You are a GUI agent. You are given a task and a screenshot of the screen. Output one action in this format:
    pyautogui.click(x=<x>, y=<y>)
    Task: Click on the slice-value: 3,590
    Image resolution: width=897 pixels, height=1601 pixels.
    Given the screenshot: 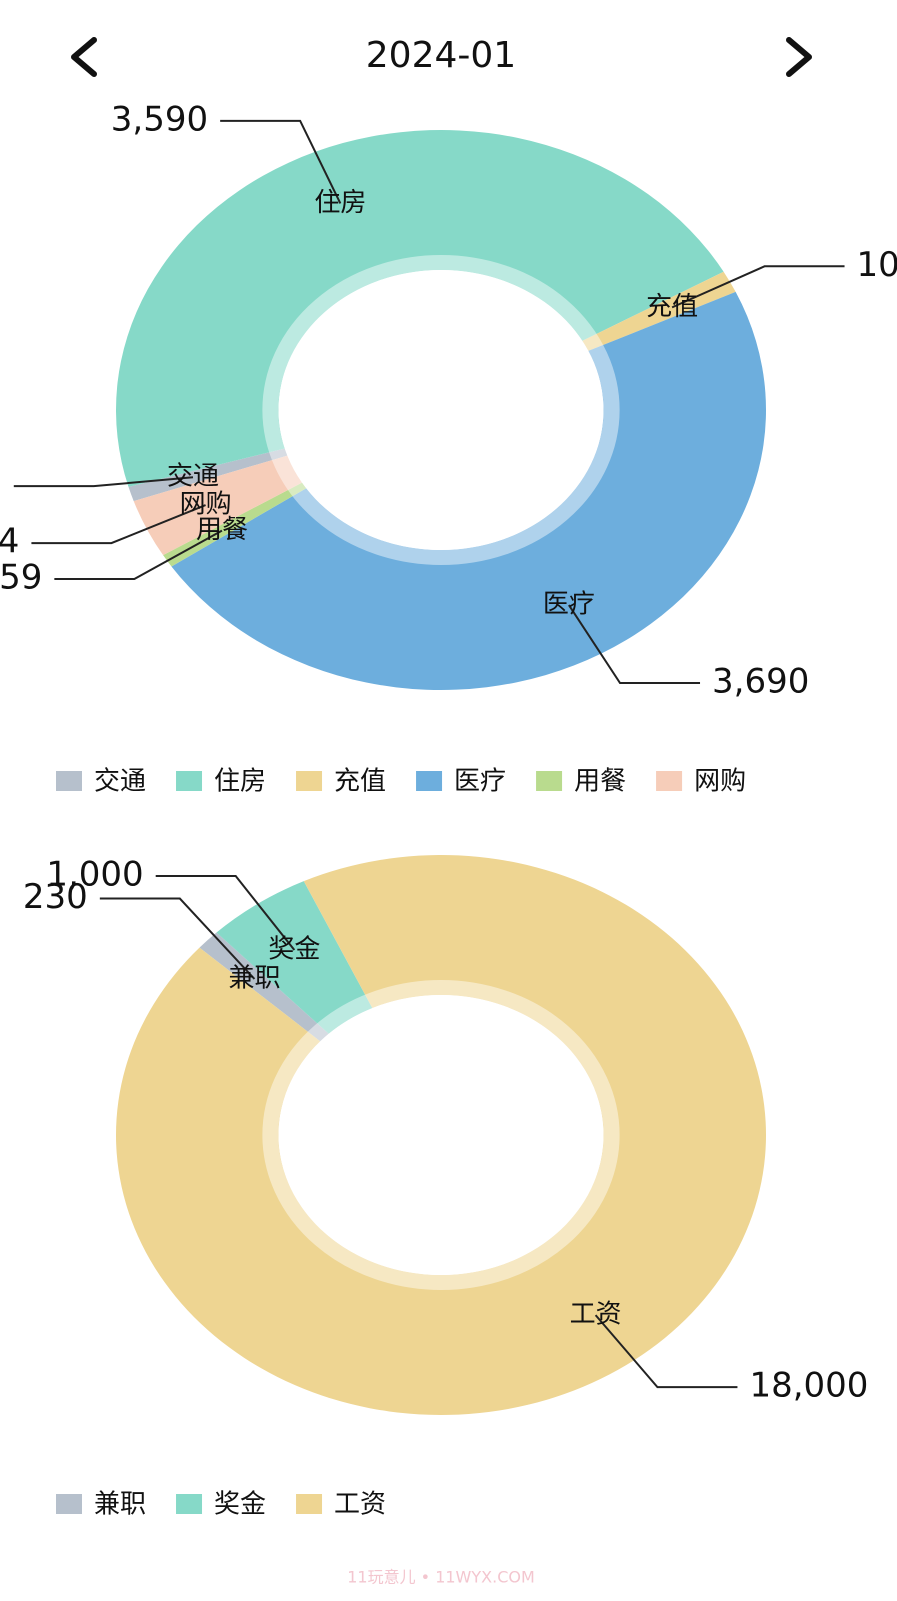 What is the action you would take?
    pyautogui.click(x=159, y=119)
    